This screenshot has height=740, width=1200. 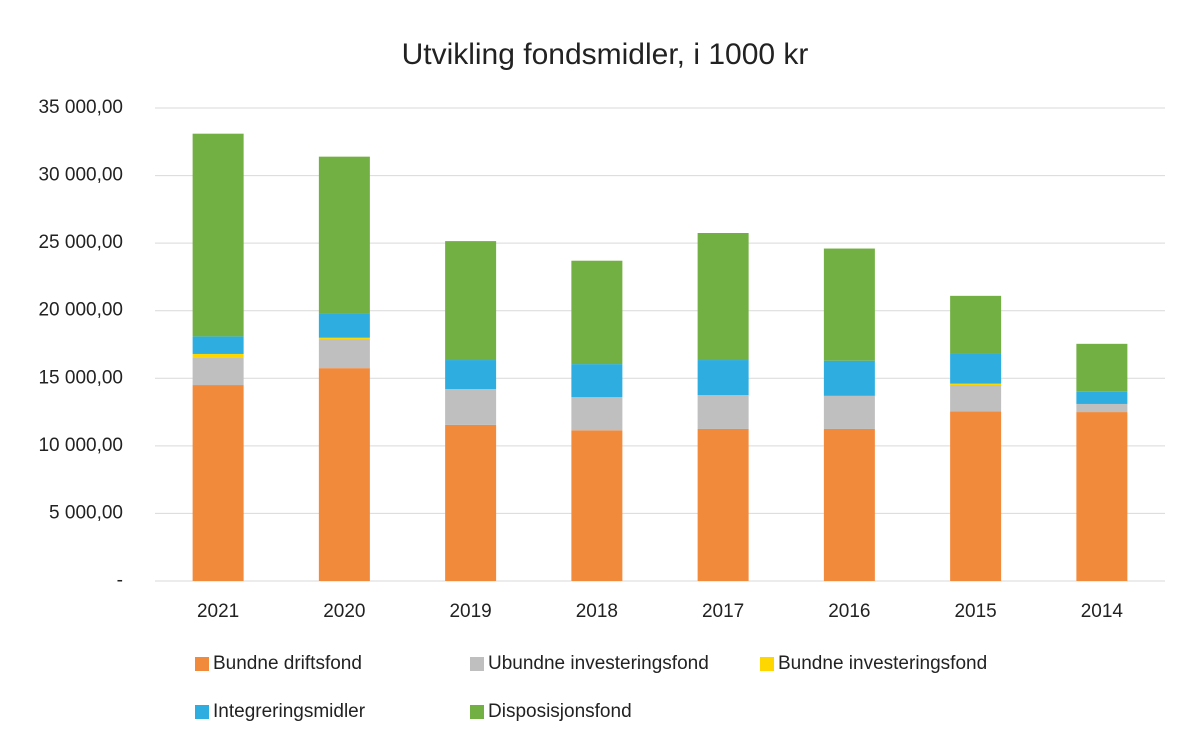 What do you see at coordinates (1102, 611) in the screenshot?
I see `x-tick-label: 2014` at bounding box center [1102, 611].